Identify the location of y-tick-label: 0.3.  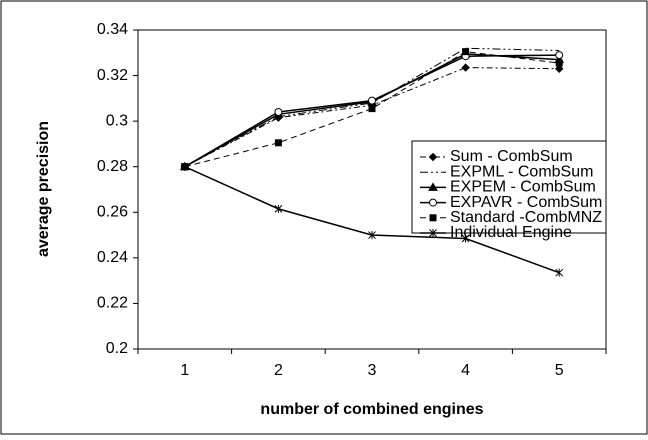
(117, 120).